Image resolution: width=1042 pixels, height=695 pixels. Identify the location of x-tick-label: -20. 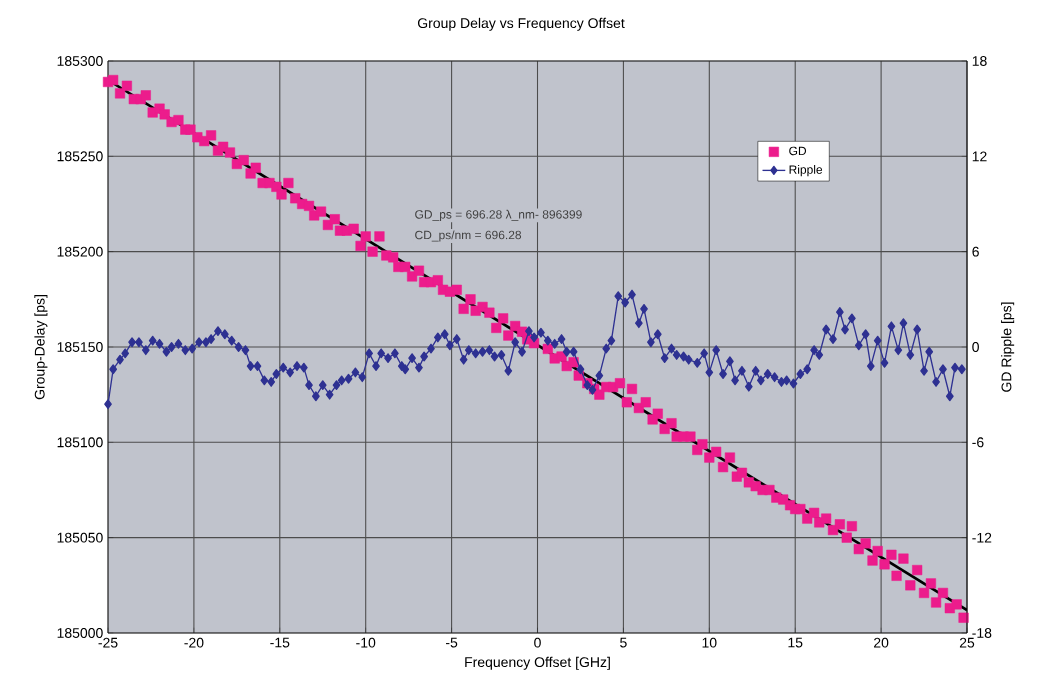
(194, 642).